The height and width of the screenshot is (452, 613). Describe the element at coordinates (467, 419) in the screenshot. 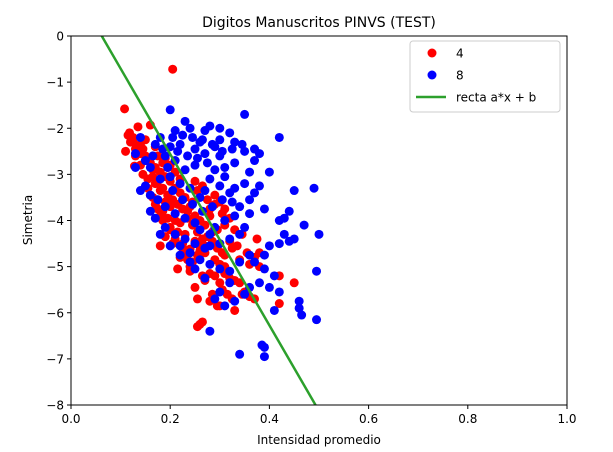

I see `x-tick-label: 0.8` at that location.